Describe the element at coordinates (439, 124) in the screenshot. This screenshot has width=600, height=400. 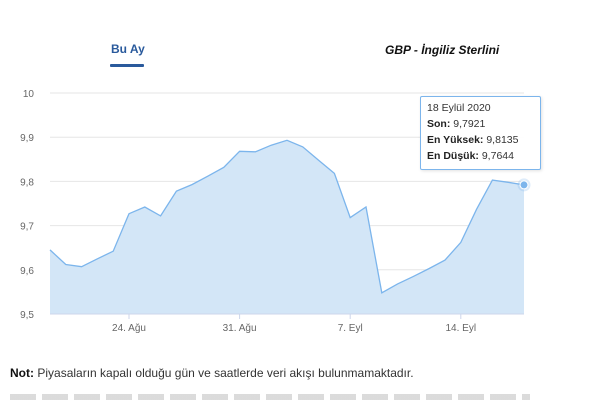
I see `tooltip-last-label: Son:` at that location.